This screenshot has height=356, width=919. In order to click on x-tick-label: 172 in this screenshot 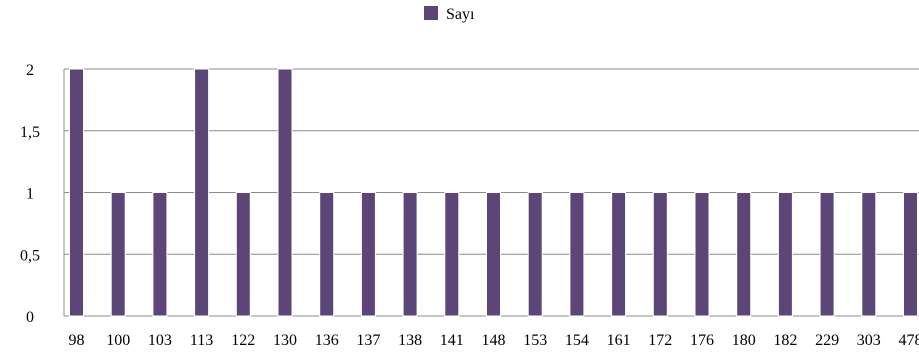, I will do `click(660, 340)`.